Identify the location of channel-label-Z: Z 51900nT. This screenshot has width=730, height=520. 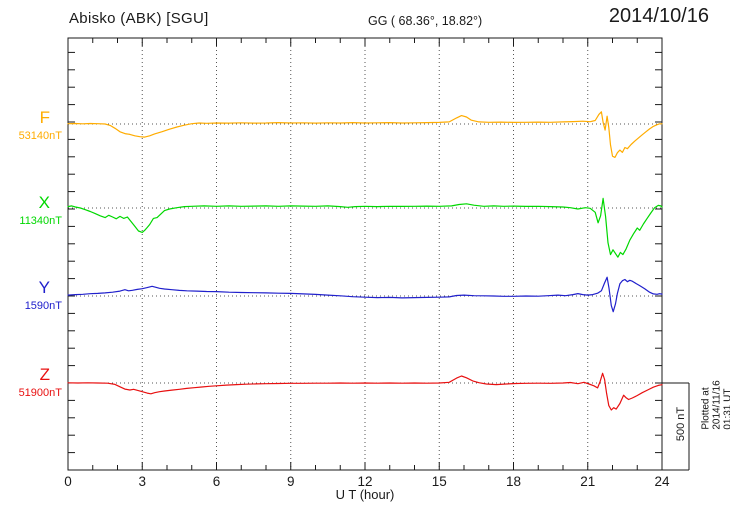
(31, 382).